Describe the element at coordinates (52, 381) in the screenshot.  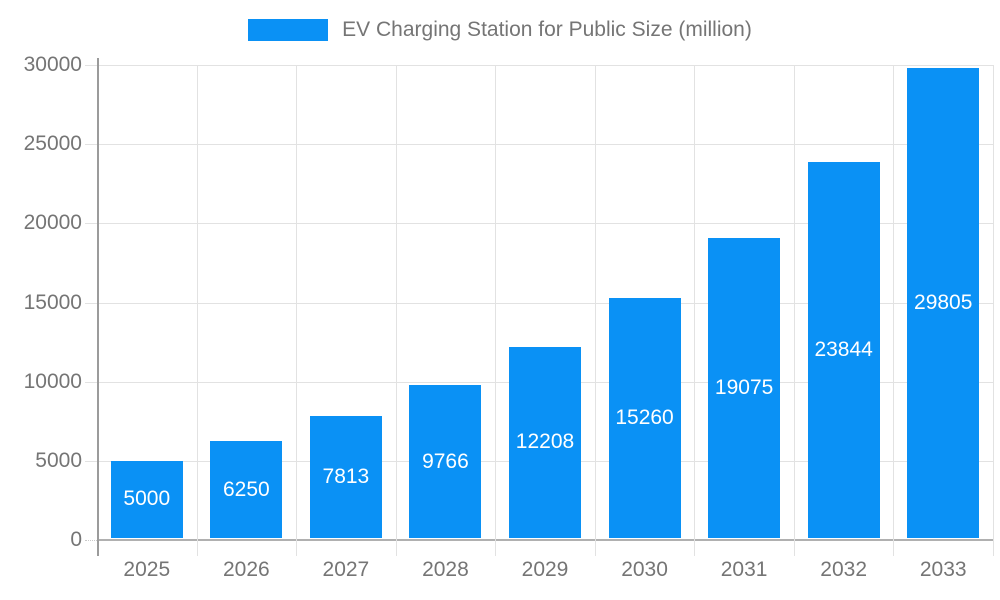
I see `y-tick-label: 10000` at that location.